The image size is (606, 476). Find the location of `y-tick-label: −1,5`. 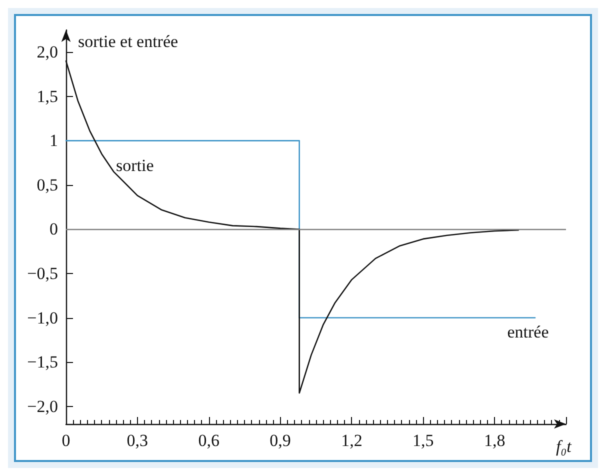

y-tick-label: −1,5 is located at coordinates (42, 362).